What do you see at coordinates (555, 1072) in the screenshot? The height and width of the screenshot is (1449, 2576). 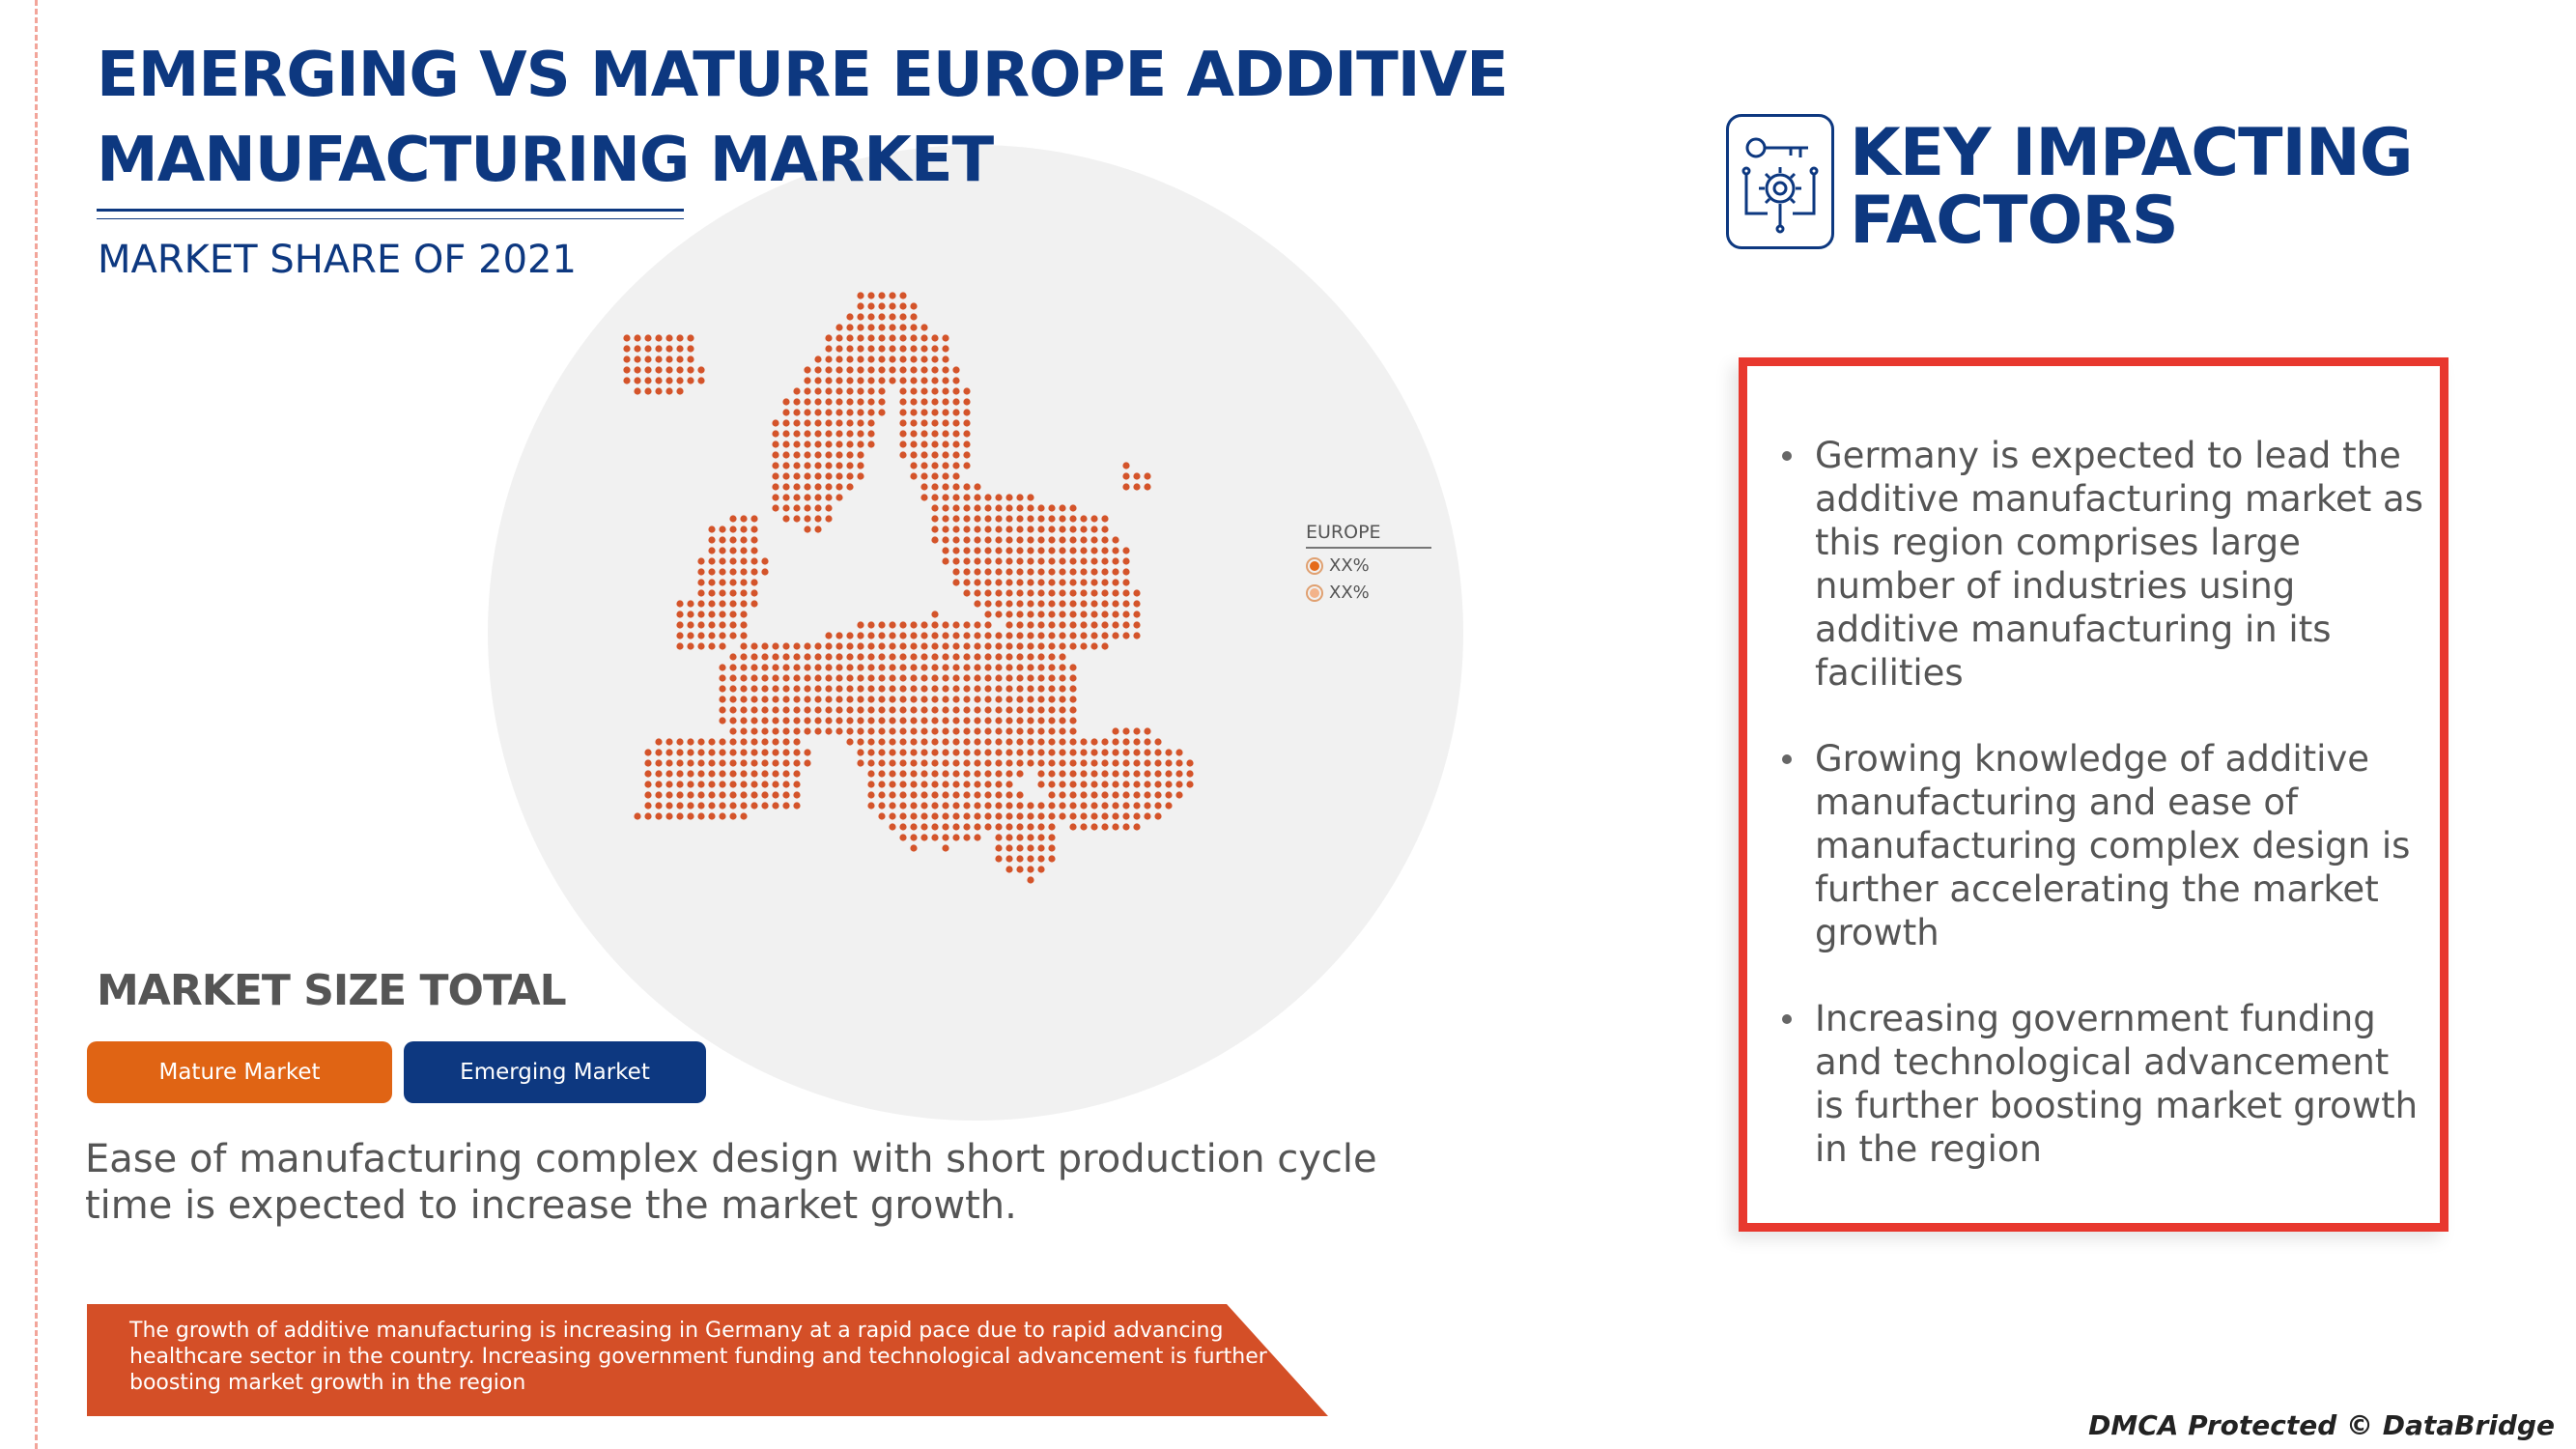 I see `emerging-market-button: Emerging Market` at bounding box center [555, 1072].